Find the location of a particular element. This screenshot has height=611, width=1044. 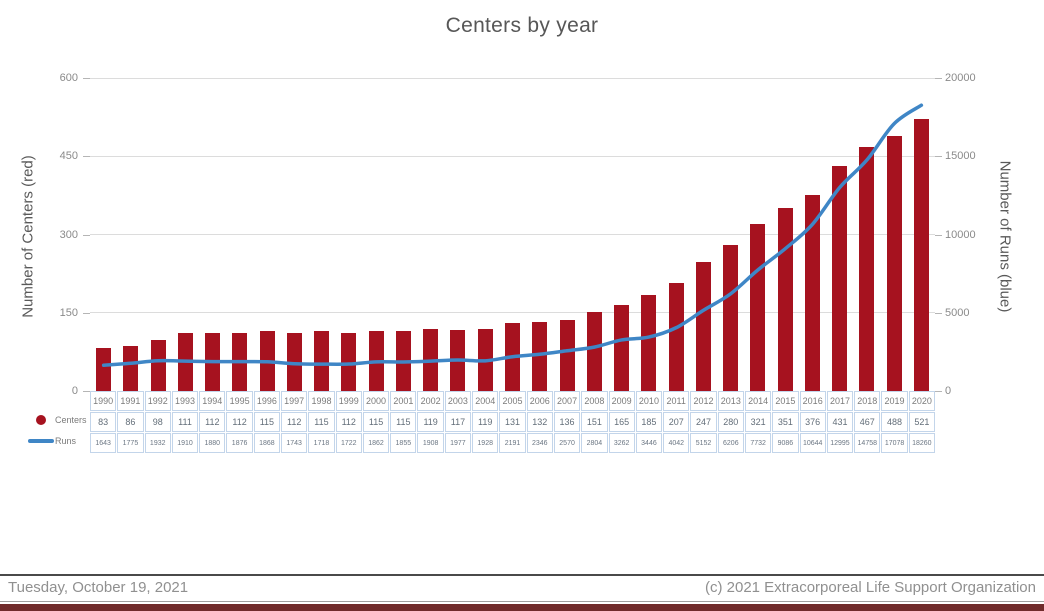

table-cell-centers: 376 is located at coordinates (812, 422).